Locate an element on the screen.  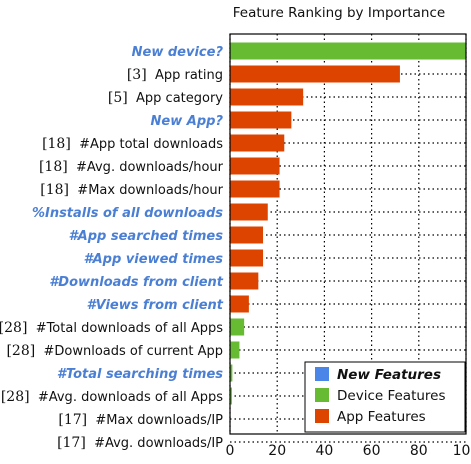
category-name: #Max downloads/IP is located at coordinates (159, 420).